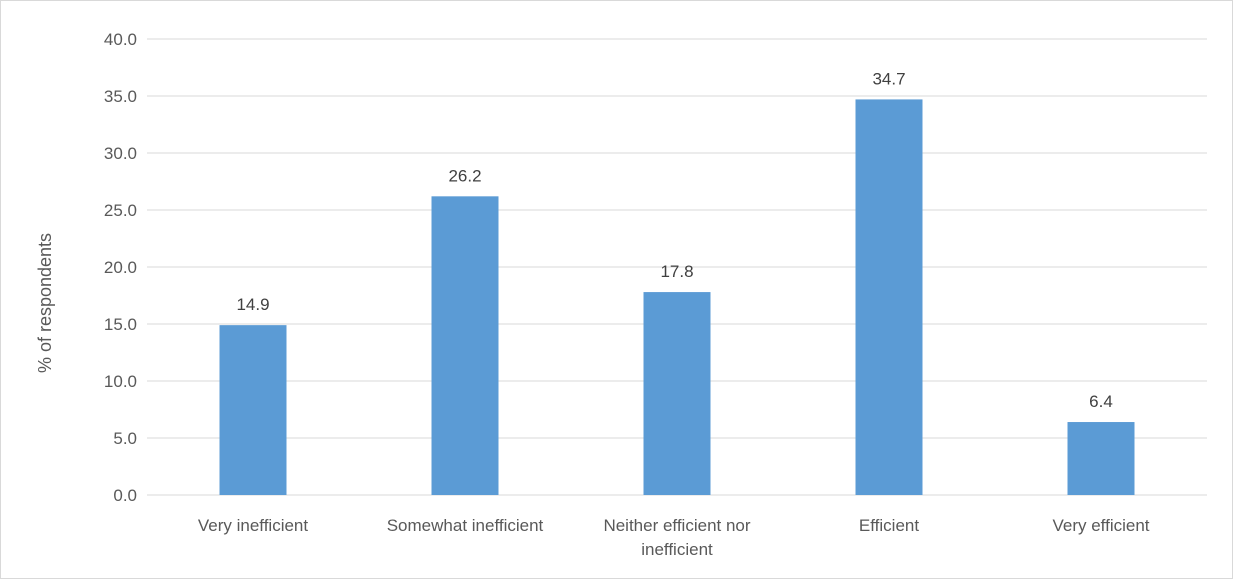 The width and height of the screenshot is (1233, 579). What do you see at coordinates (464, 175) in the screenshot?
I see `data-label: 26.2` at bounding box center [464, 175].